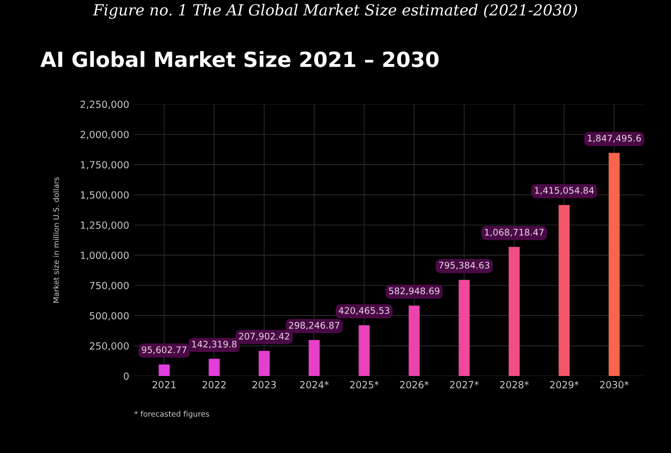  Describe the element at coordinates (104, 195) in the screenshot. I see `y-tick-label: 1,500,000` at that location.